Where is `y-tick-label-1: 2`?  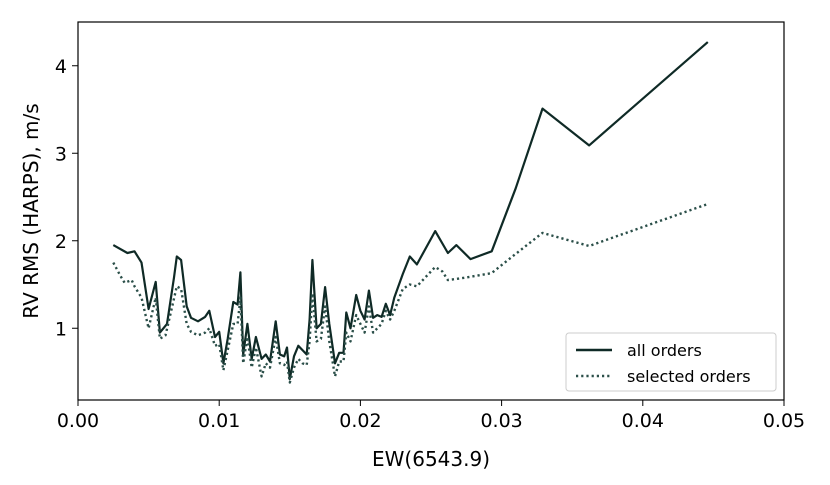 y-tick-label-1: 2 is located at coordinates (61, 242).